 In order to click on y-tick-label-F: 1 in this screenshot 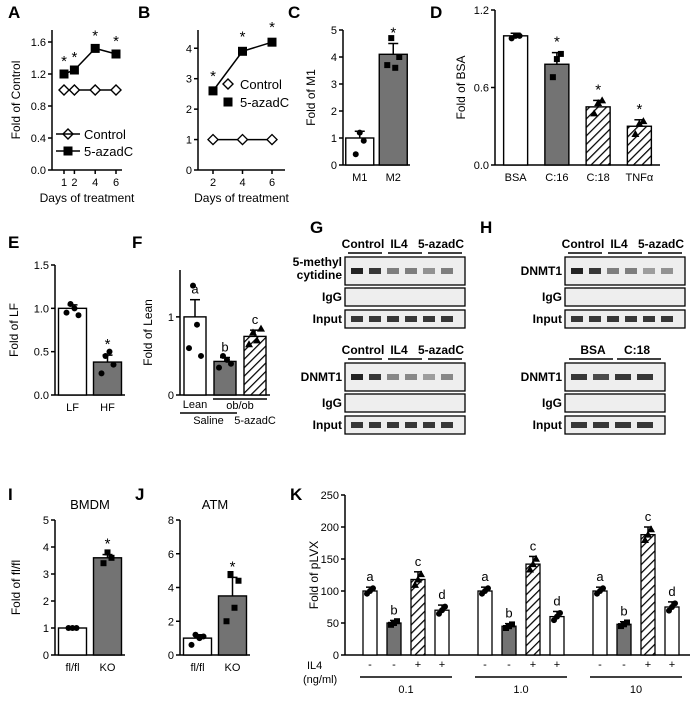, I will do `click(171, 318)`.